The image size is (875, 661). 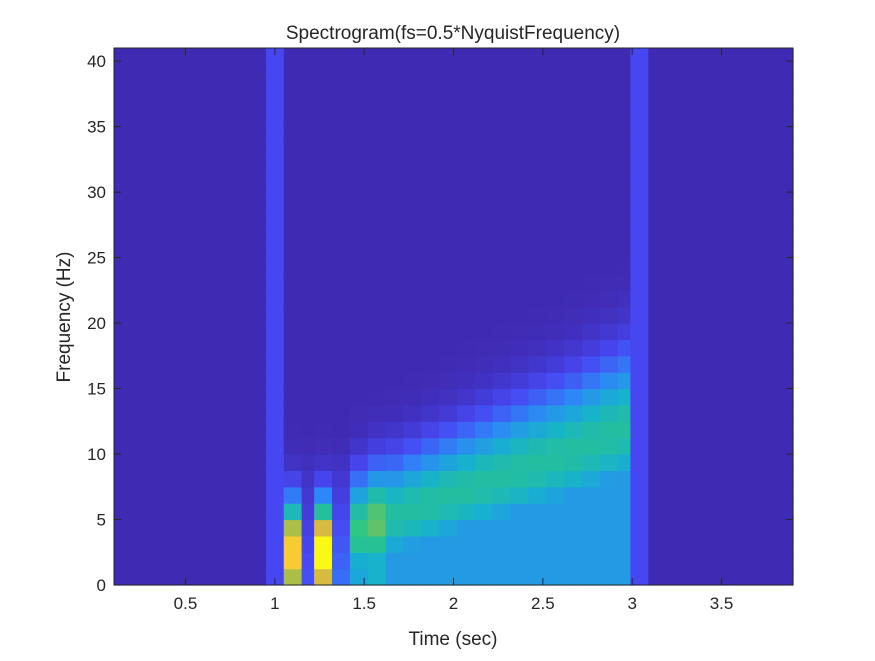 I want to click on y-tick-label: 0, so click(x=101, y=585).